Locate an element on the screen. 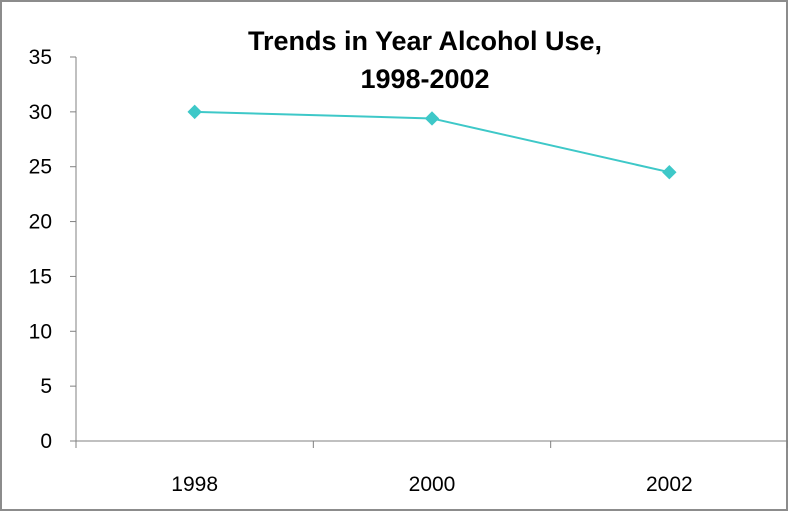  y-tick-label: 30 is located at coordinates (40, 112).